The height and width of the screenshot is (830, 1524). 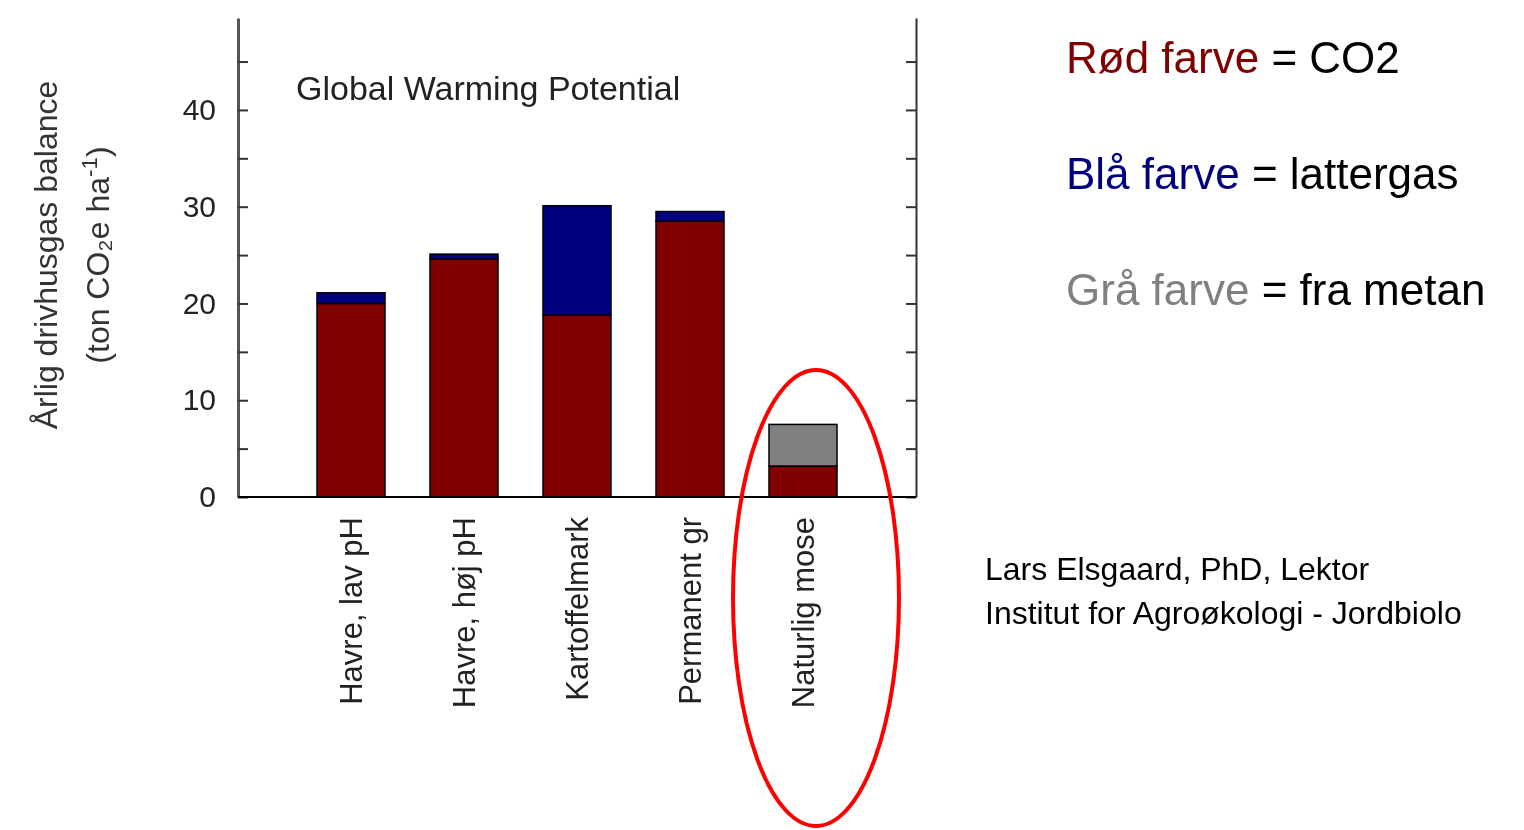 What do you see at coordinates (1177, 569) in the screenshot?
I see `text: Lars Elsgaard, PhD, Lektor` at bounding box center [1177, 569].